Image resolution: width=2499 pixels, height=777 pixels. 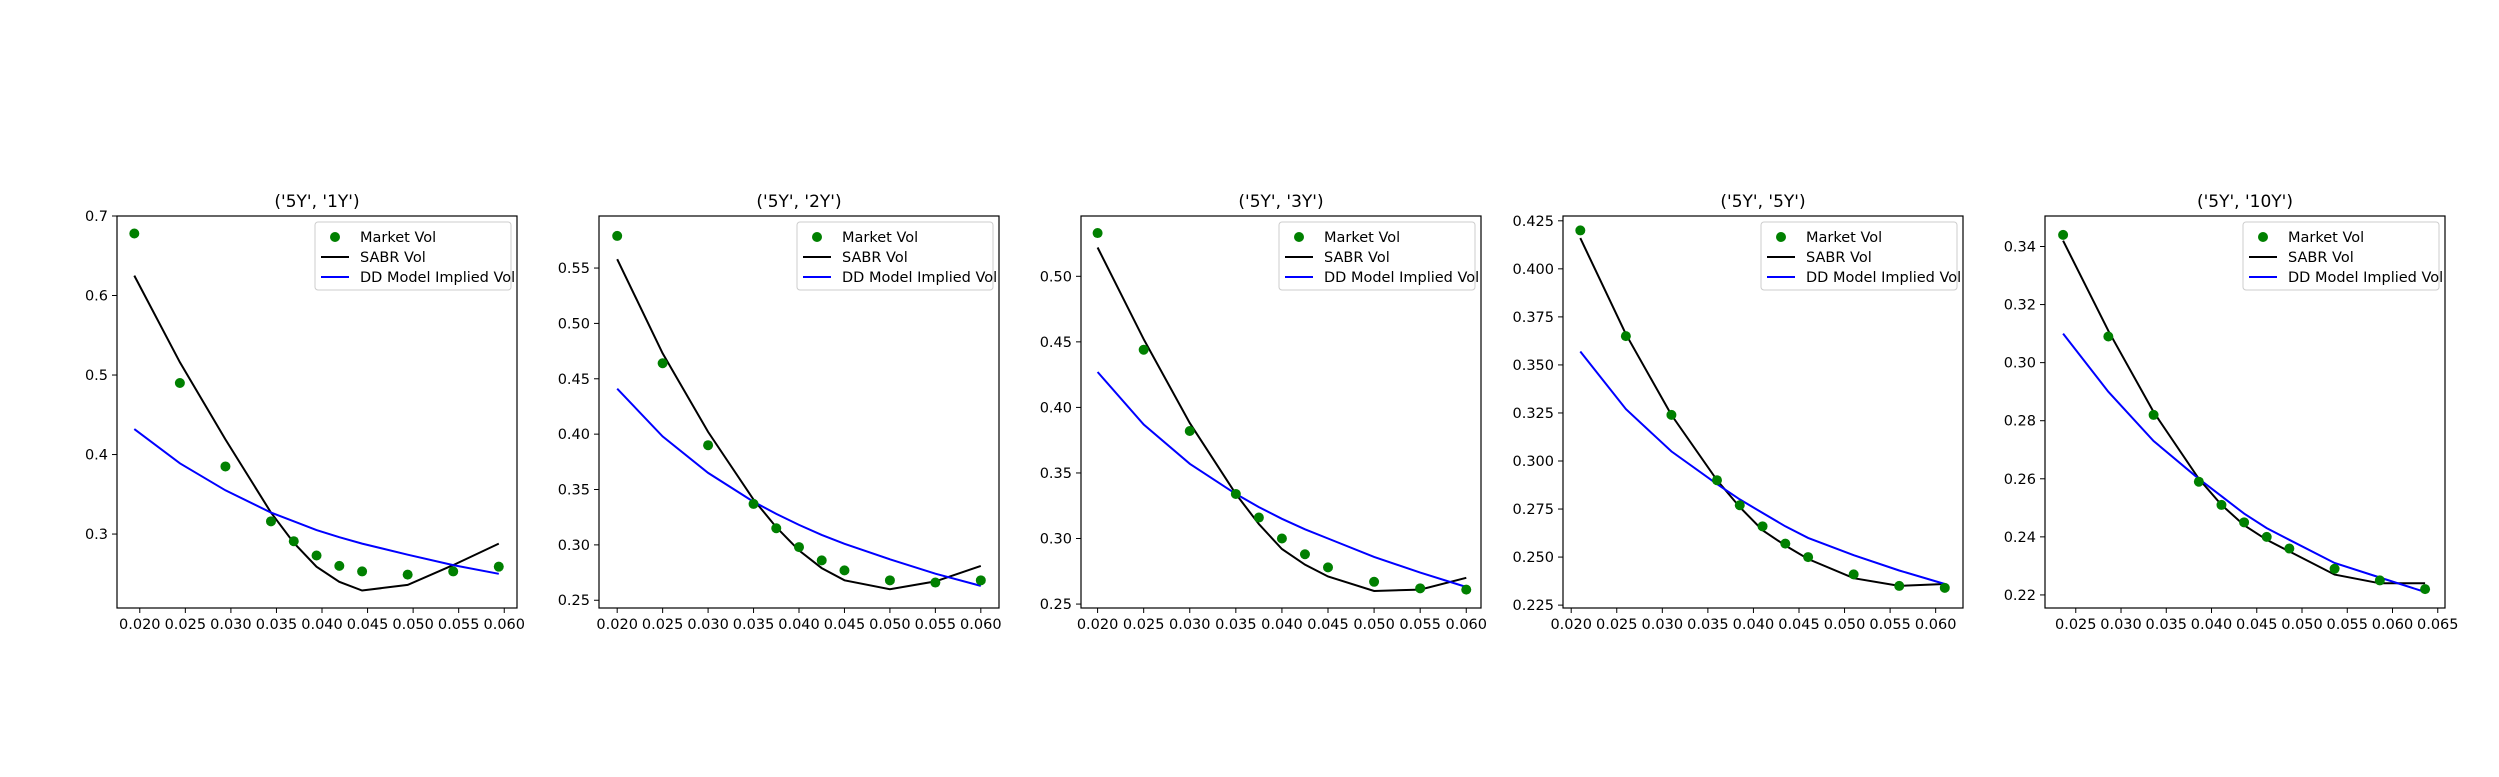 What do you see at coordinates (574, 269) in the screenshot?
I see `y-tick-label: 0.55` at bounding box center [574, 269].